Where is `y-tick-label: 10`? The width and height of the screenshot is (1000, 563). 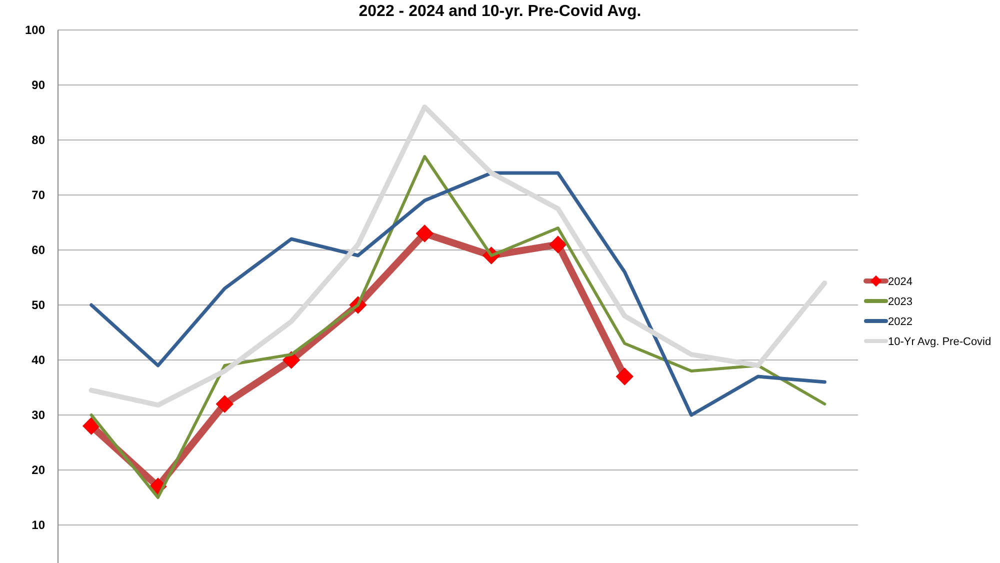 y-tick-label: 10 is located at coordinates (39, 525).